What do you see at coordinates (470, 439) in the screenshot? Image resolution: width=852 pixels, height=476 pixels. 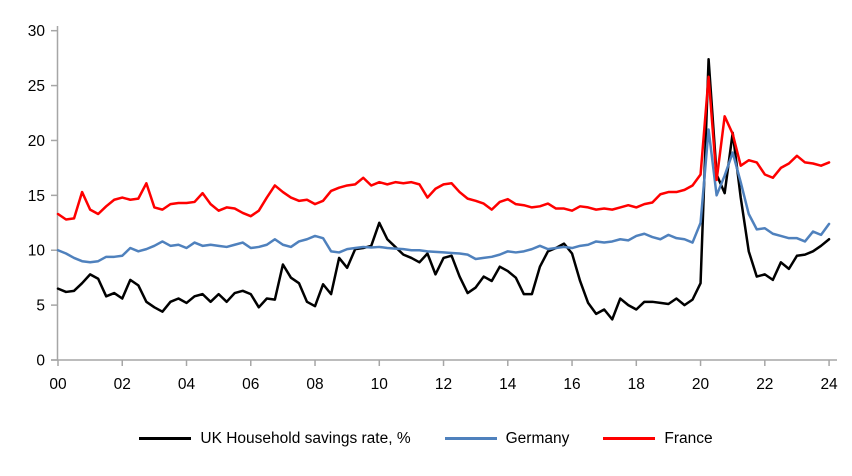 I see `germany-line-swatch` at bounding box center [470, 439].